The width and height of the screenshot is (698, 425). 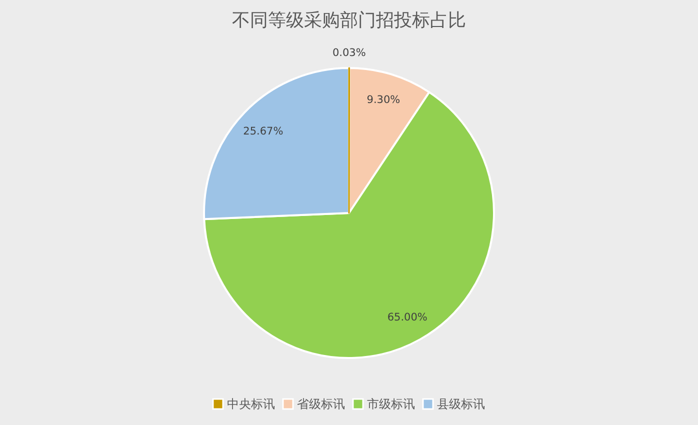 What do you see at coordinates (383, 100) in the screenshot?
I see `data-label: 9.30%` at bounding box center [383, 100].